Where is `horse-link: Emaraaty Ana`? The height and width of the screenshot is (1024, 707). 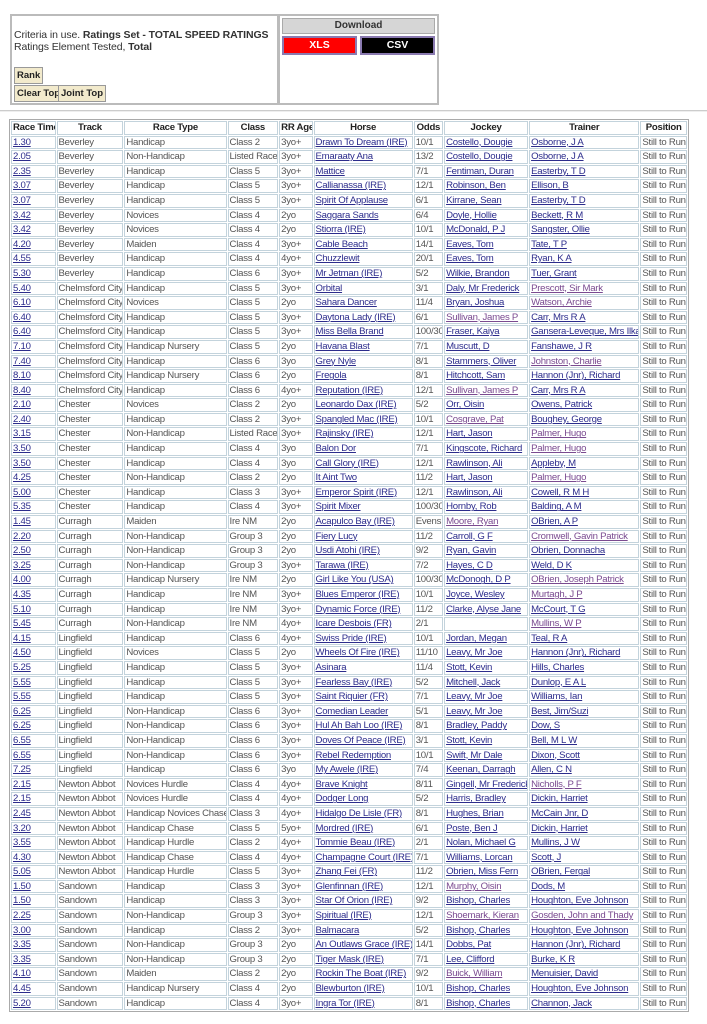 horse-link: Emaraaty Ana is located at coordinates (344, 157).